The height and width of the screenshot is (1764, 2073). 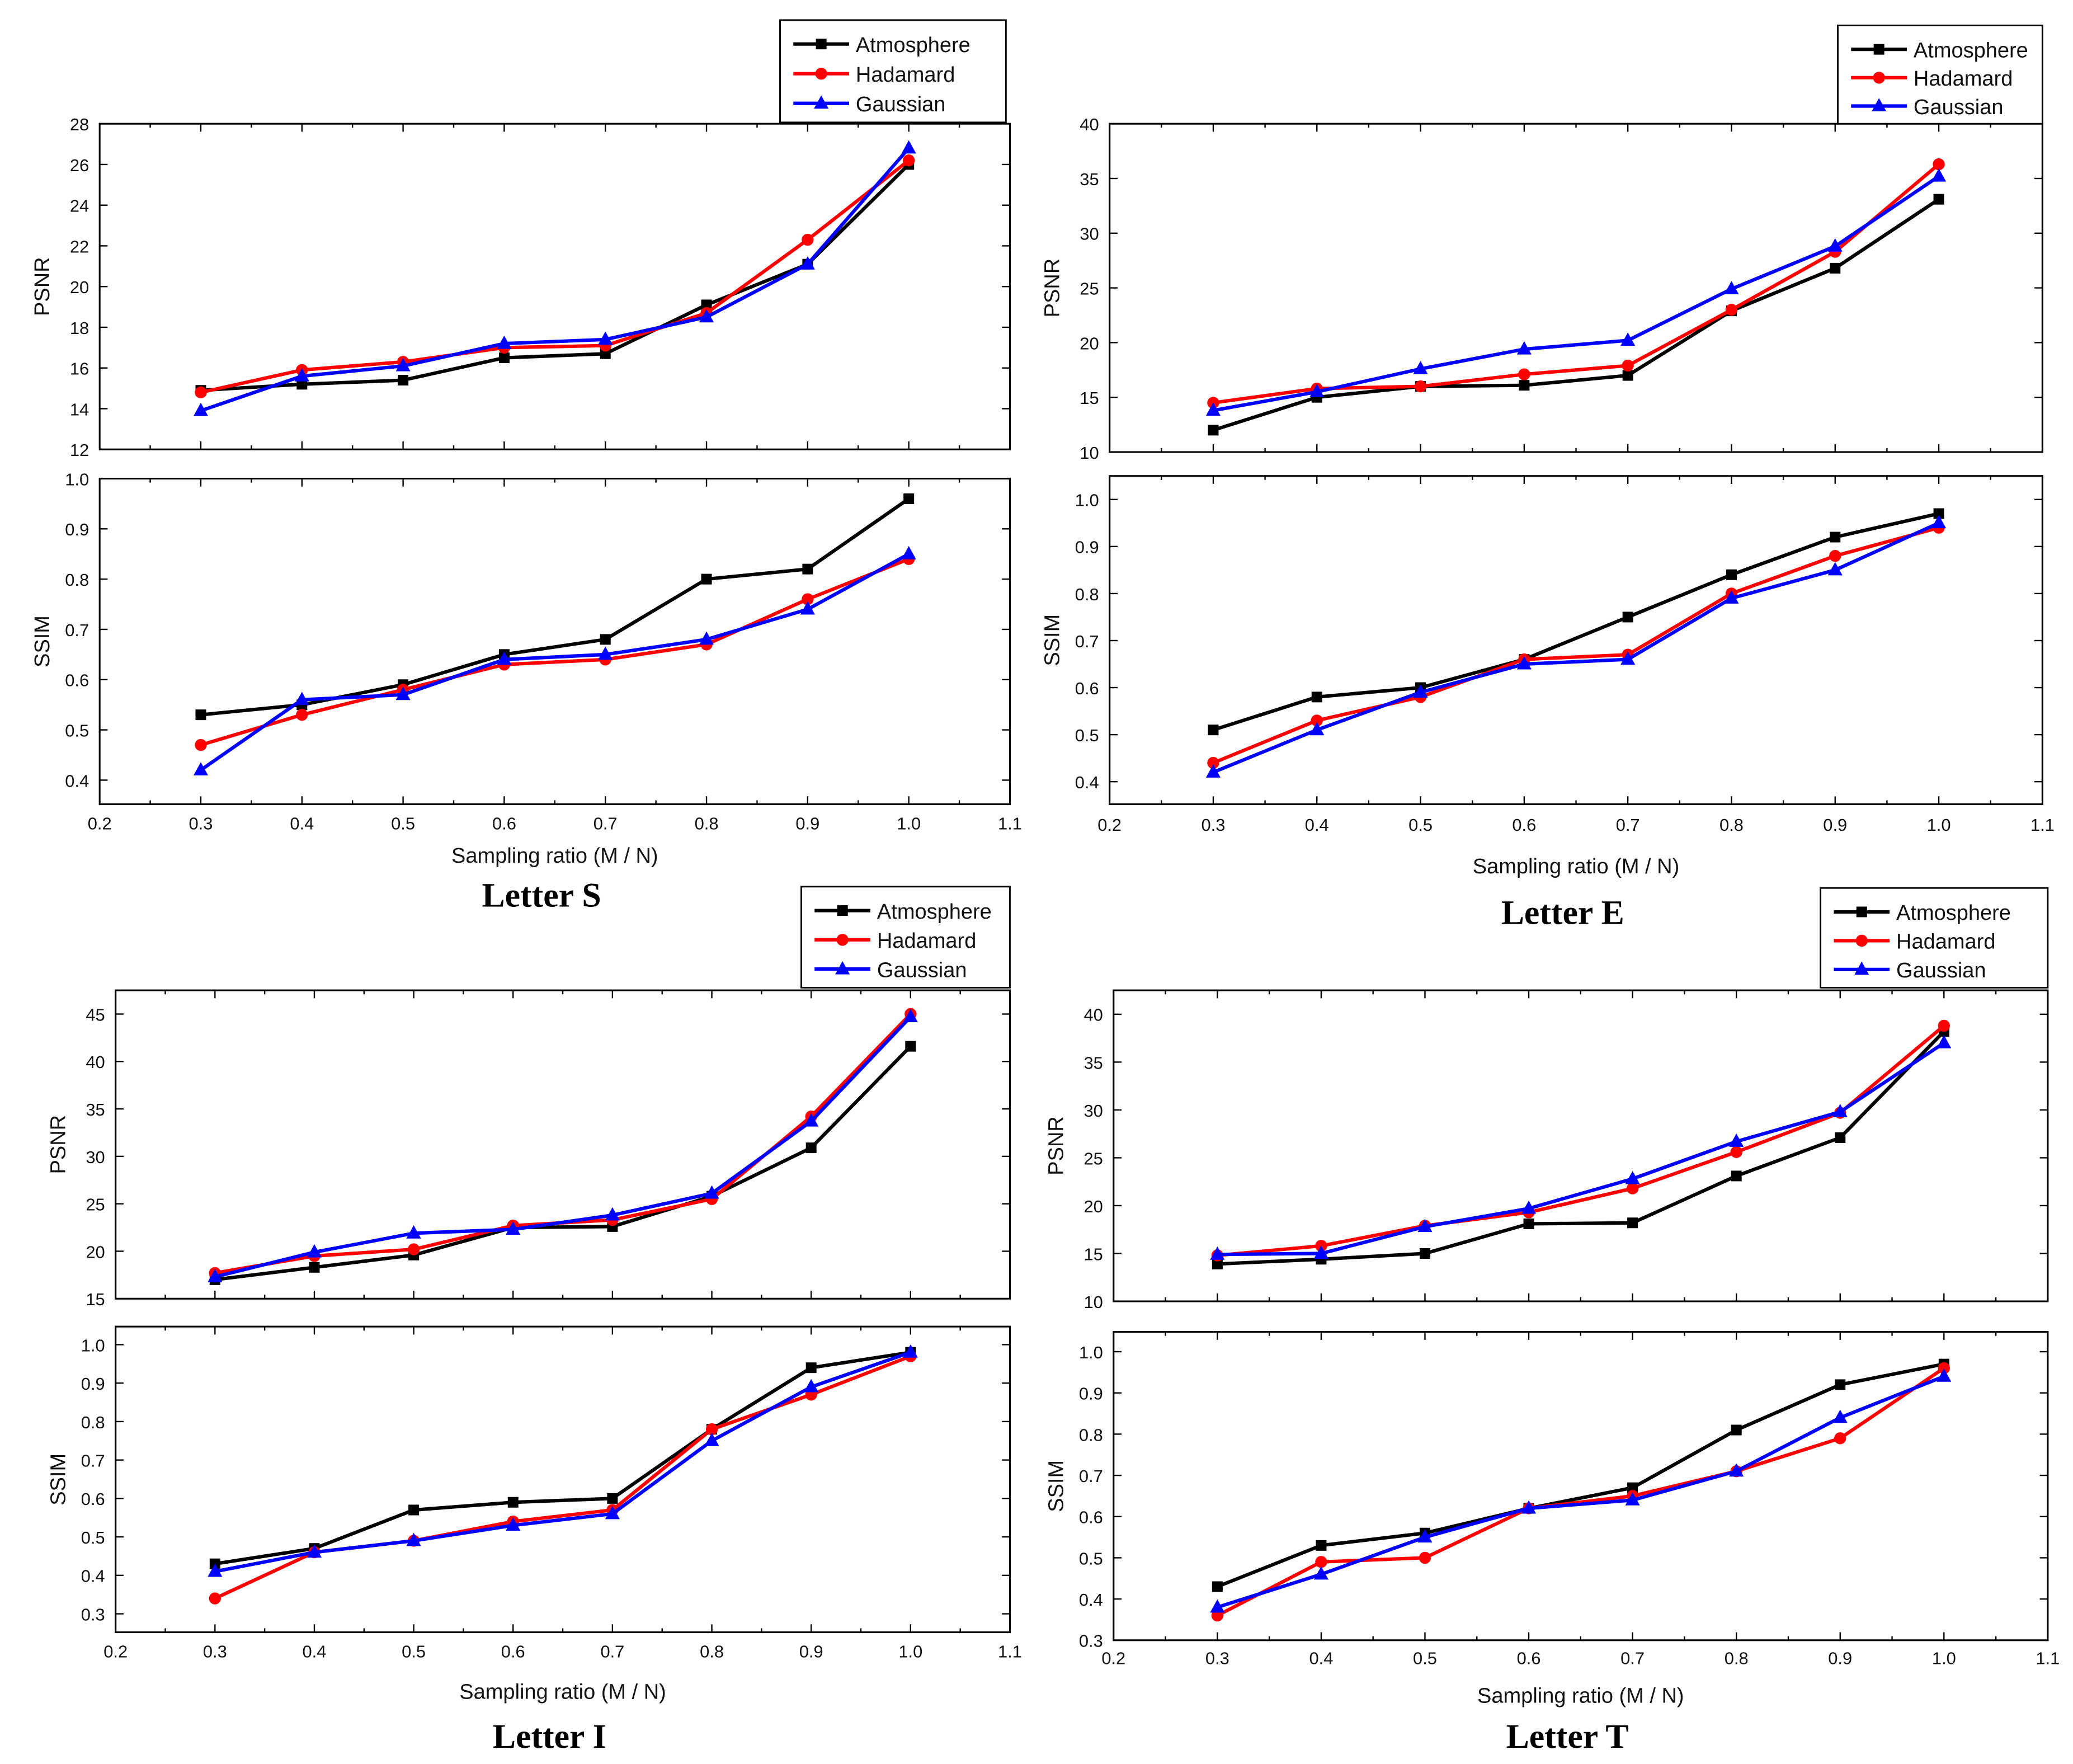 I want to click on y-tick-label: 0.5, so click(x=1091, y=1558).